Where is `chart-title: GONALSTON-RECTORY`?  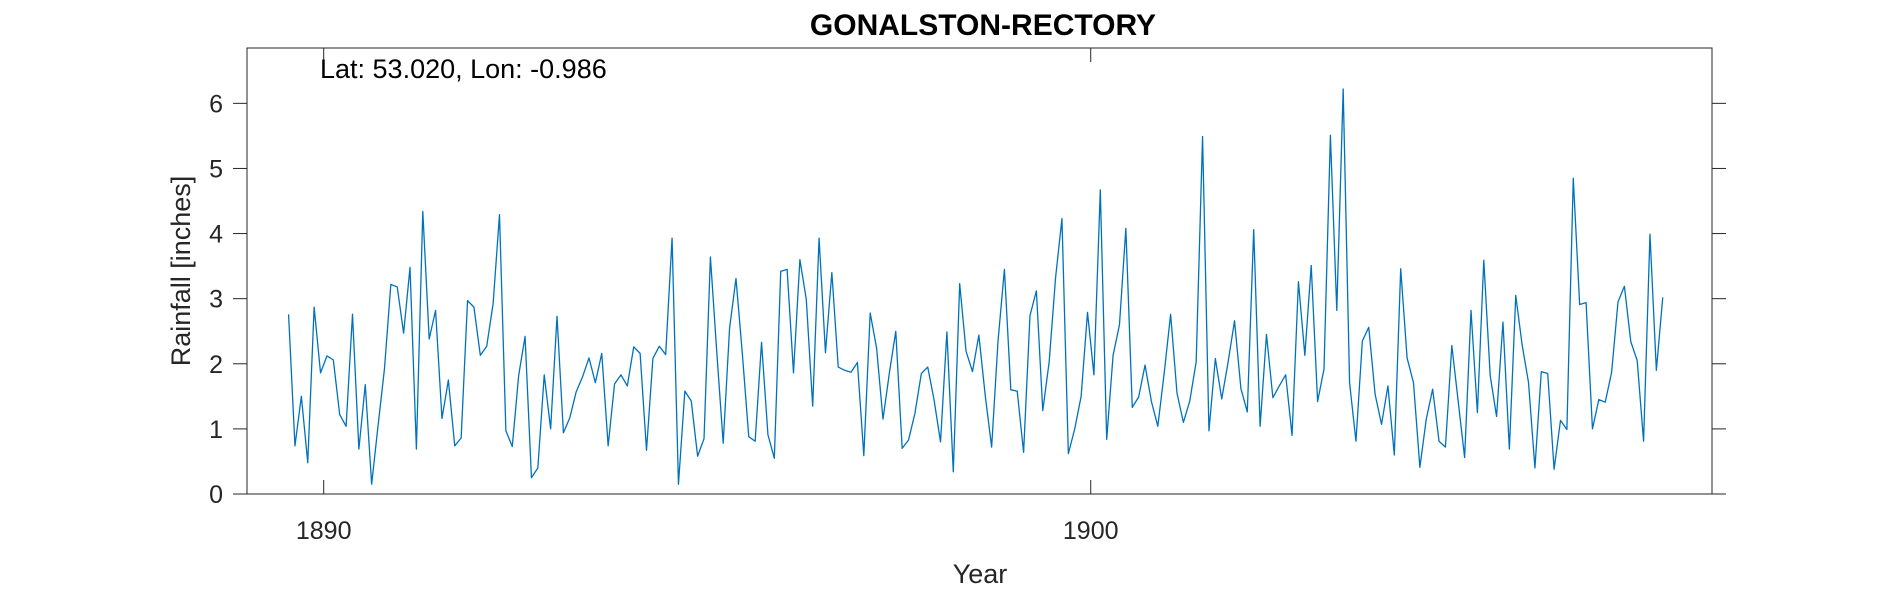 chart-title: GONALSTON-RECTORY is located at coordinates (983, 25).